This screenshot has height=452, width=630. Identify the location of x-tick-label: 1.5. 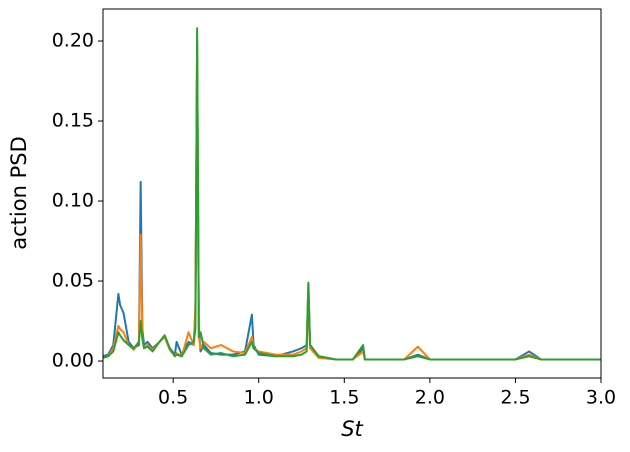
(344, 398).